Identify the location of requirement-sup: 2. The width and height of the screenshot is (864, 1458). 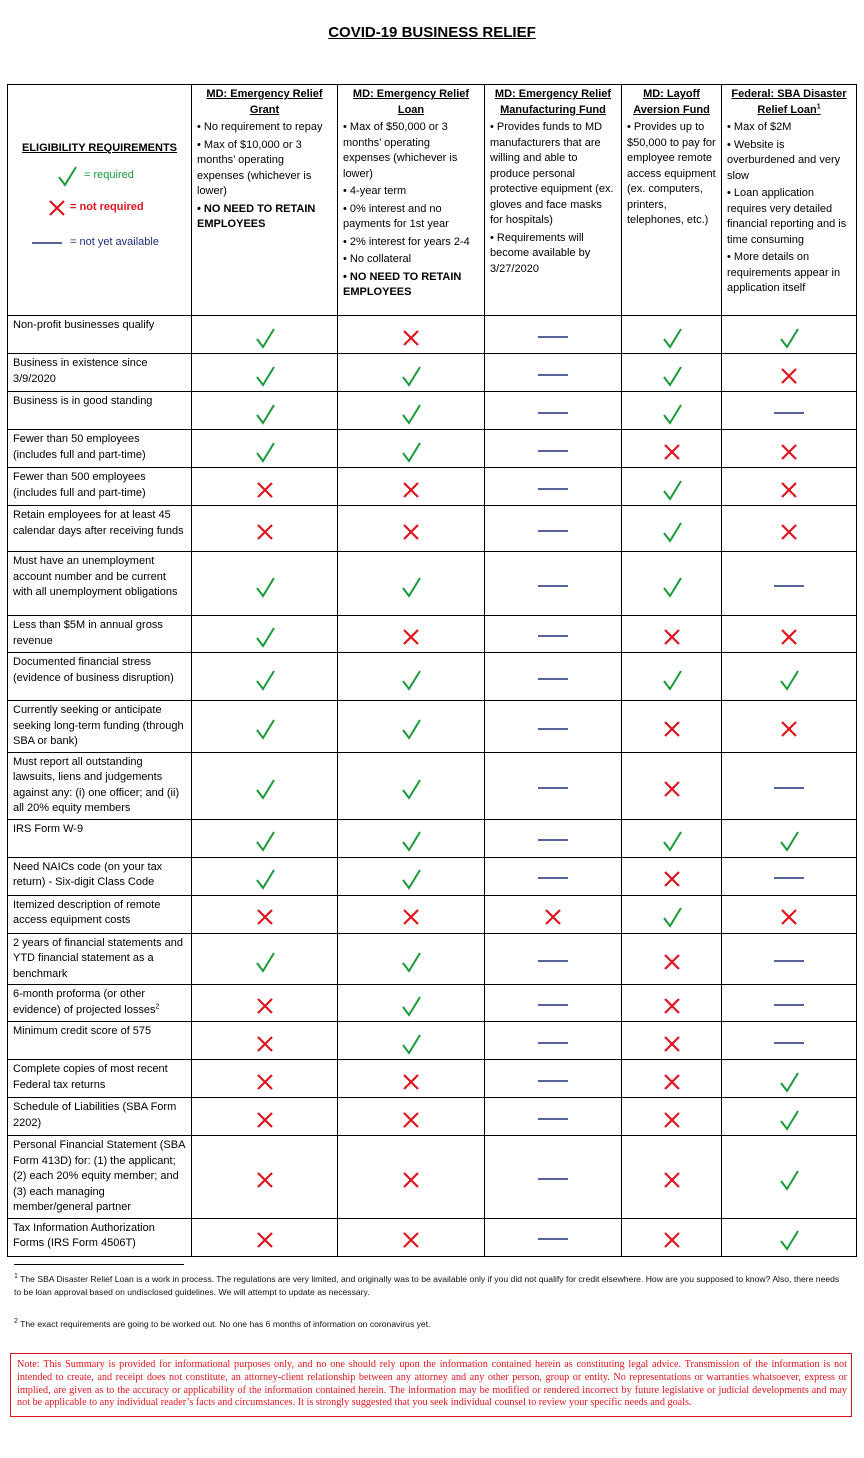
(157, 1006).